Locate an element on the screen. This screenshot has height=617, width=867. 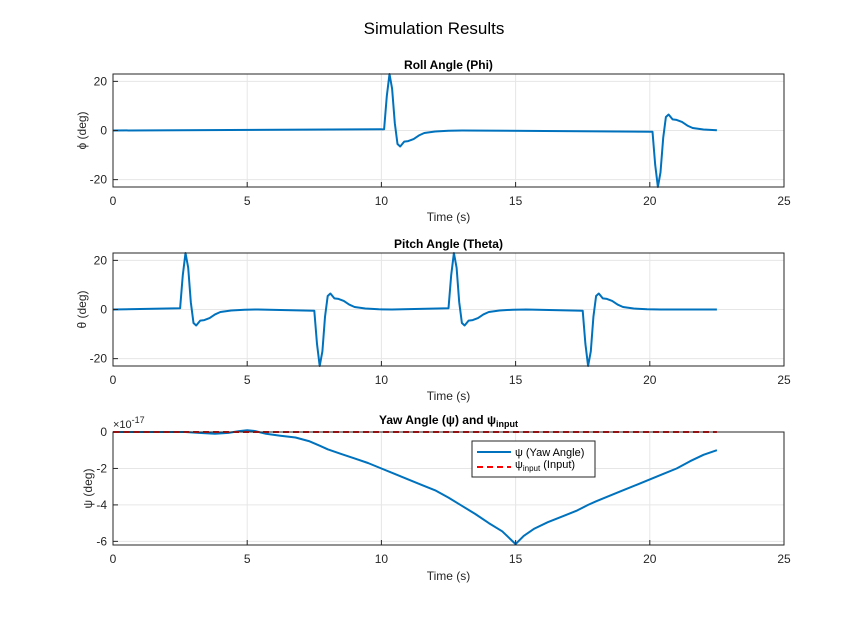
yaw-angle-legend: ψ (Yaw Angle) ψinput (Input) is located at coordinates (533, 459).